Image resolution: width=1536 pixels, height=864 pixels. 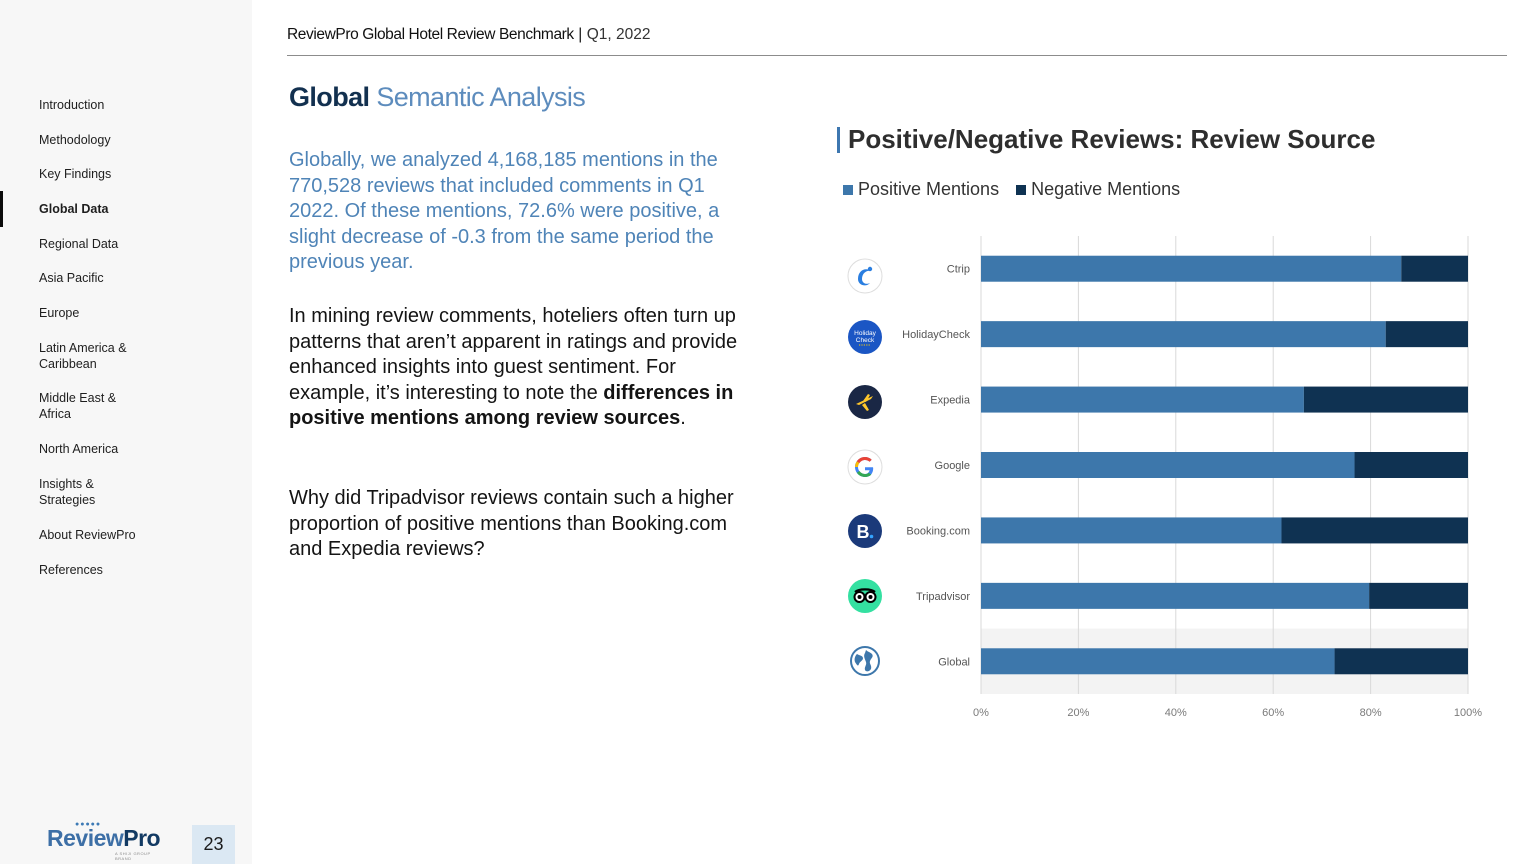 I want to click on google-icon, so click(x=865, y=467).